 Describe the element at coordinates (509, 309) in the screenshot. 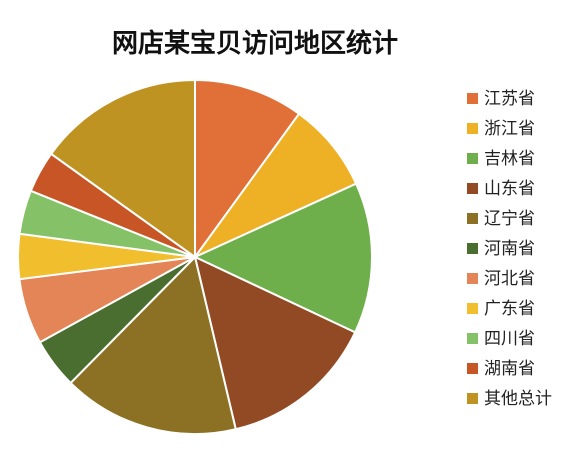

I see `legend-label-7: 广东省` at that location.